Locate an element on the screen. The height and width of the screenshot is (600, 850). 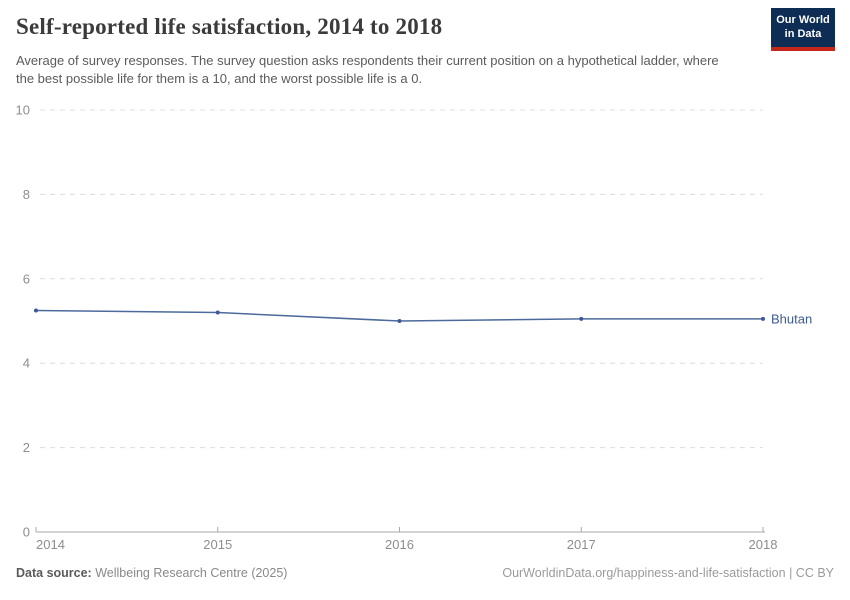
data-point-bhutan-2014 is located at coordinates (36, 310).